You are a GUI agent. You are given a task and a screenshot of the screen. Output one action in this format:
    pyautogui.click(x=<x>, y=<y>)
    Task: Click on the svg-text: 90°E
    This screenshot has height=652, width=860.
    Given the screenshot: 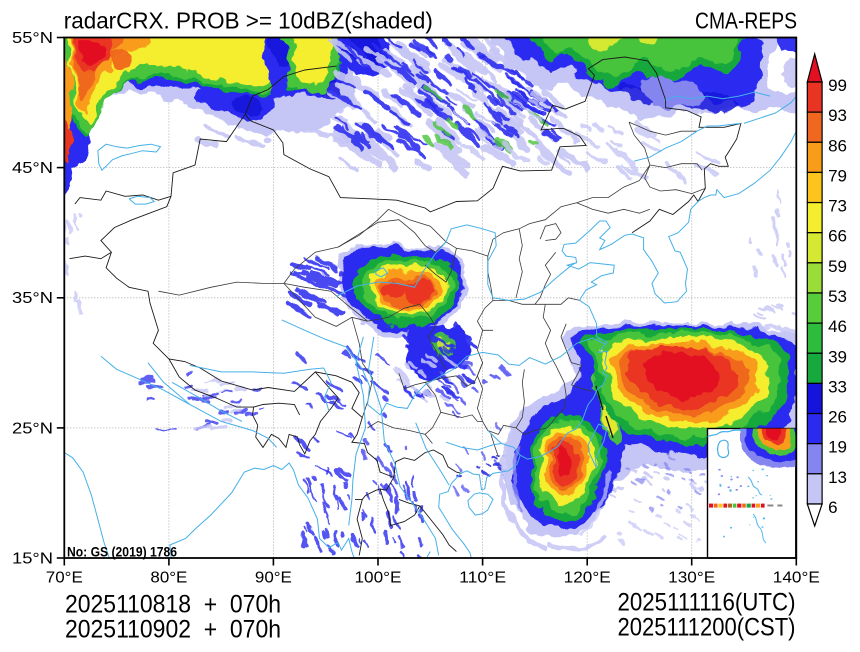 What is the action you would take?
    pyautogui.click(x=273, y=578)
    